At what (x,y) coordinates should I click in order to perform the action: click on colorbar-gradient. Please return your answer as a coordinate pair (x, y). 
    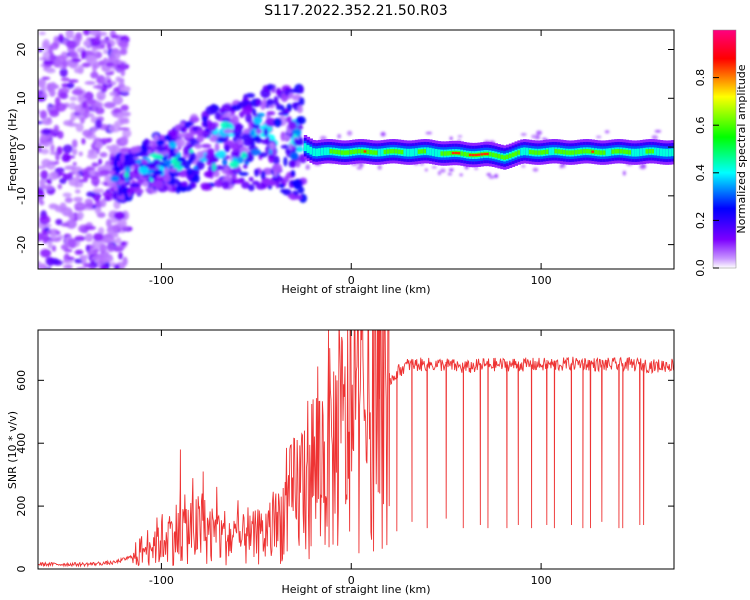
    Looking at the image, I should click on (724, 149).